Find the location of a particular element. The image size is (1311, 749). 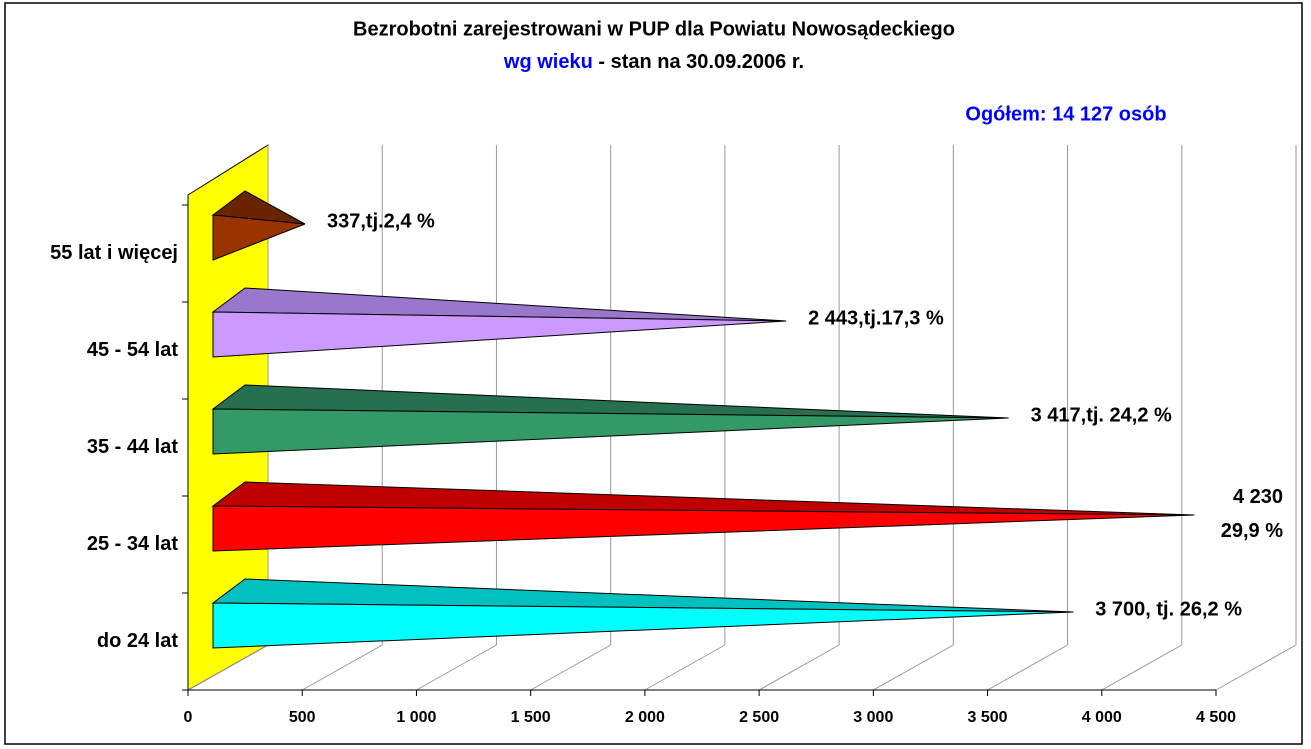

x-tick-label: 3 500 is located at coordinates (988, 717).